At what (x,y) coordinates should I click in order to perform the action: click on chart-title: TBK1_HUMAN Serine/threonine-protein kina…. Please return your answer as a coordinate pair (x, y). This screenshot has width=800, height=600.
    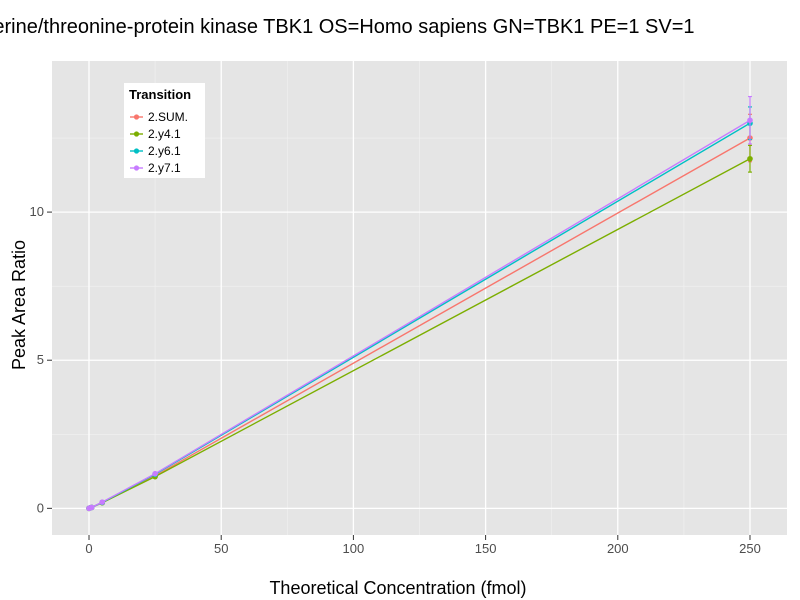
    Looking at the image, I should click on (347, 27).